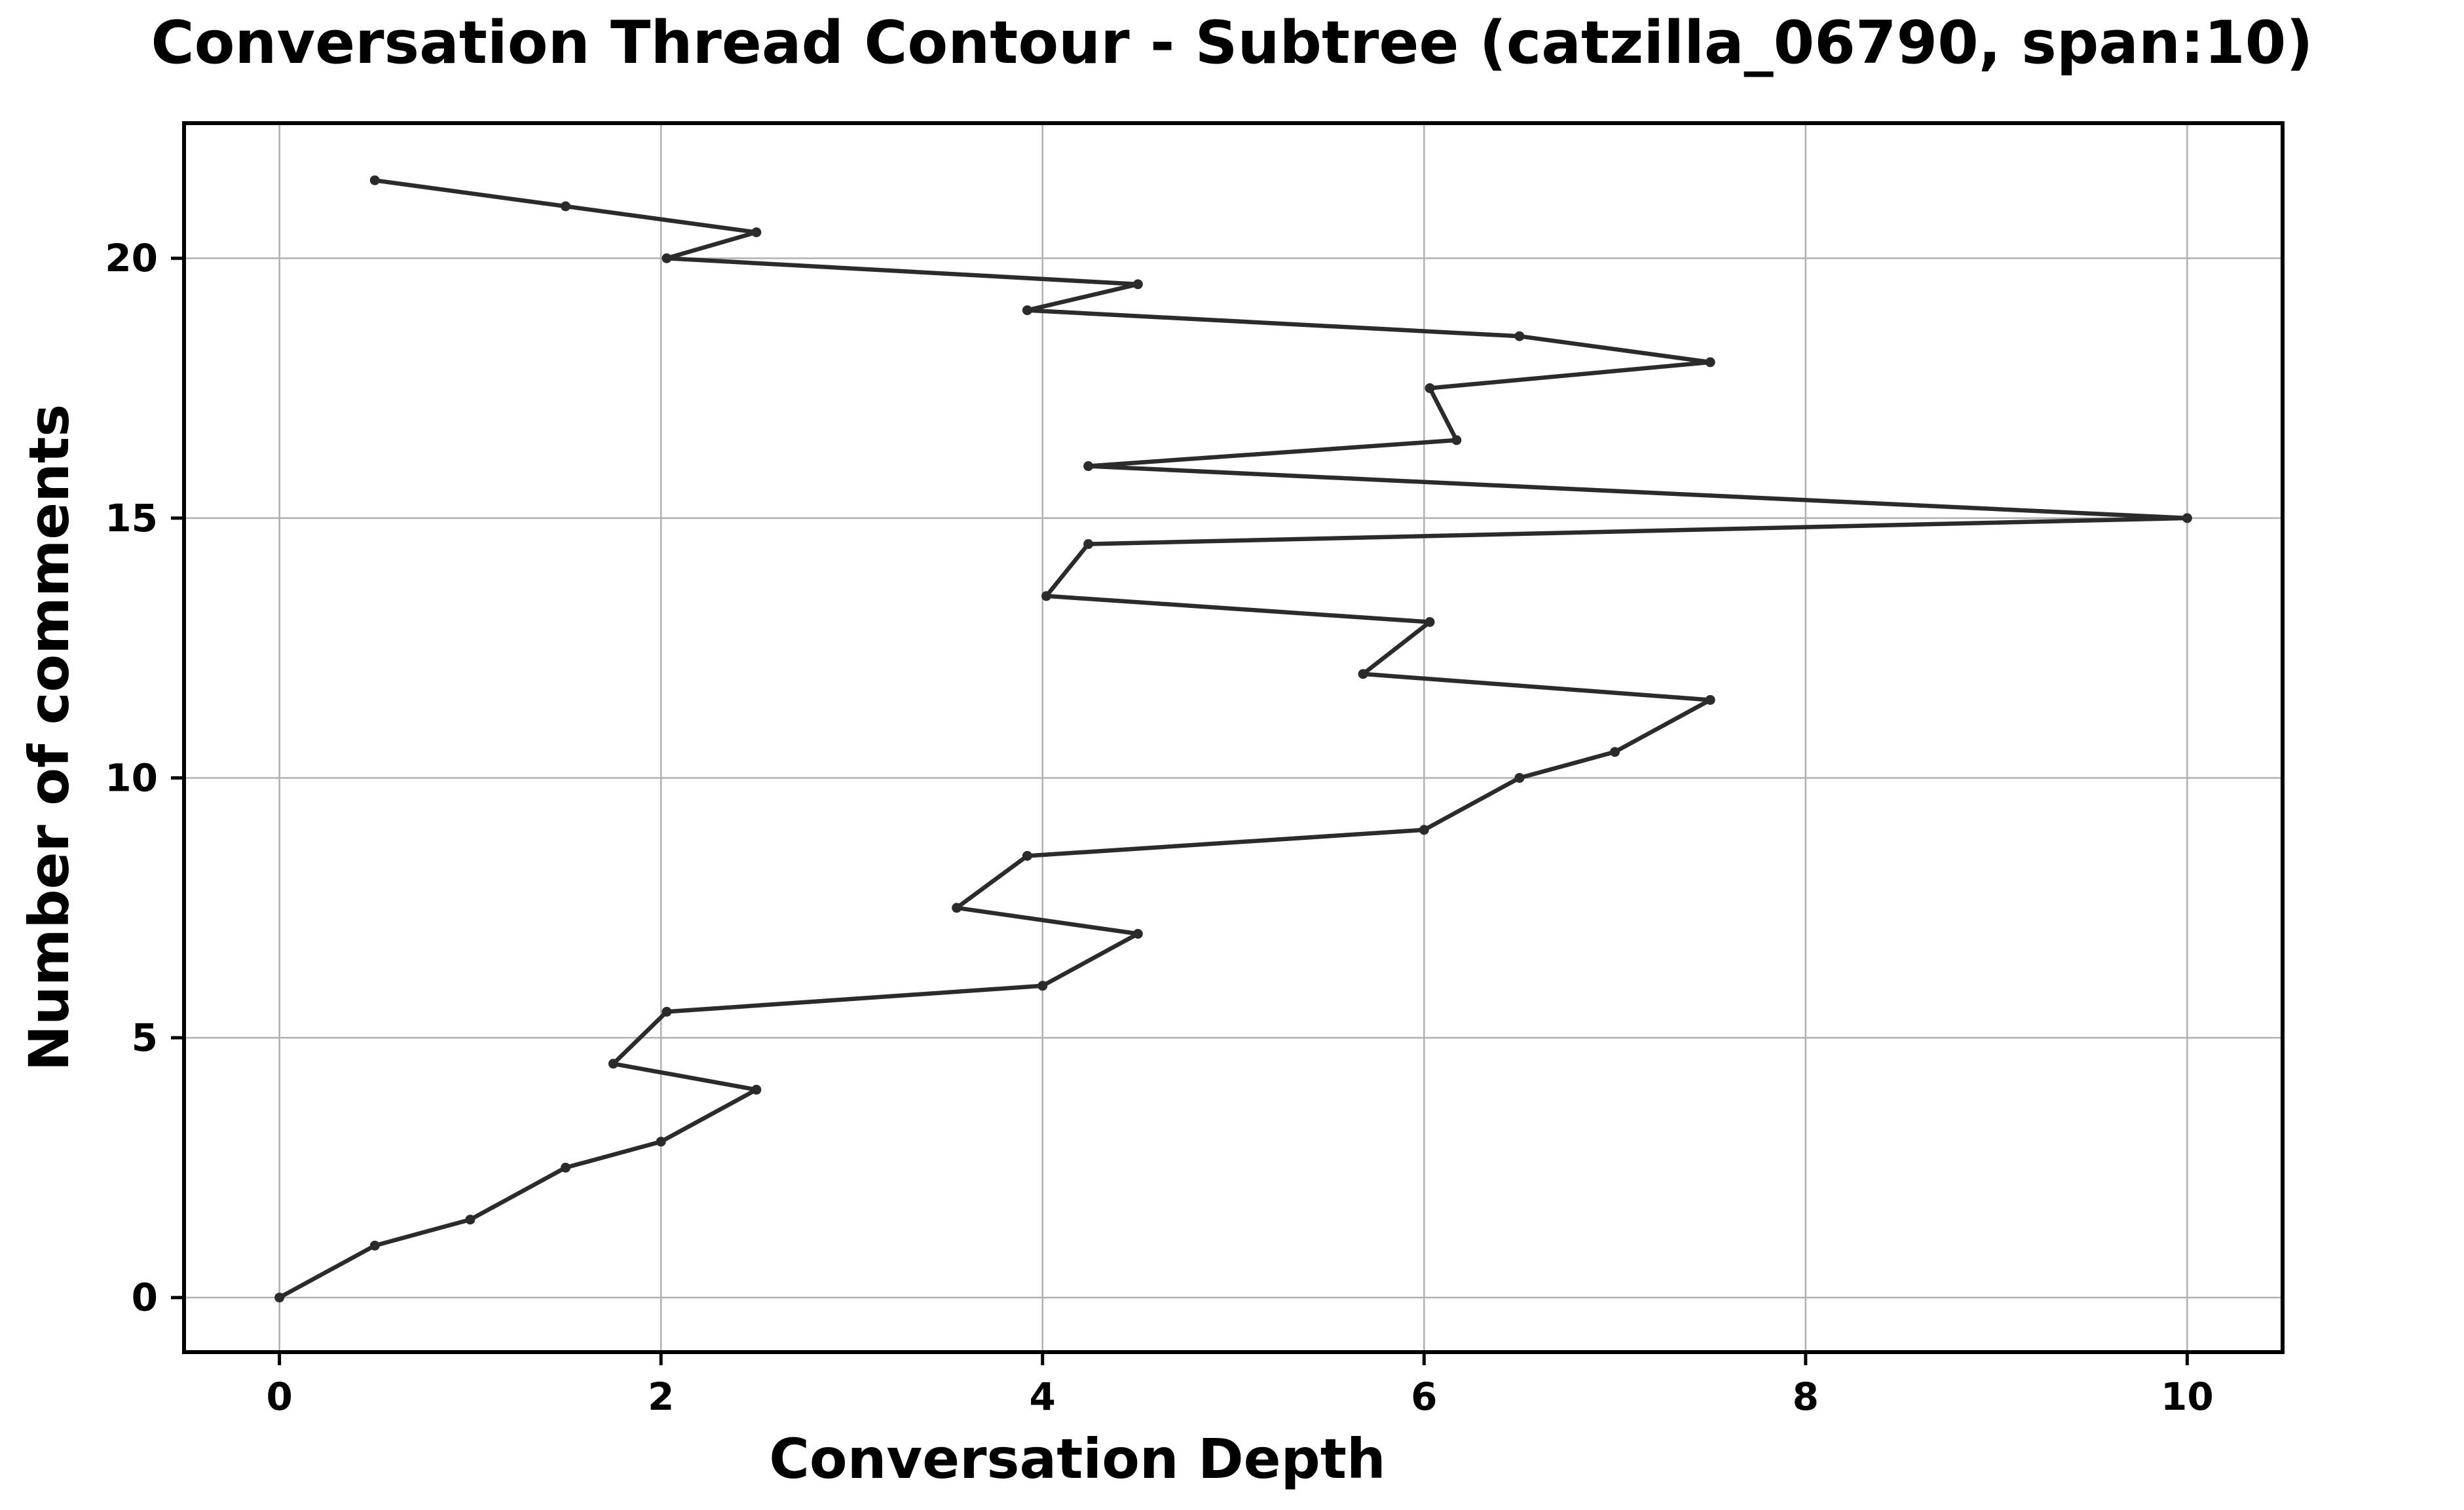  I want to click on y-tick-label: 20, so click(131, 258).